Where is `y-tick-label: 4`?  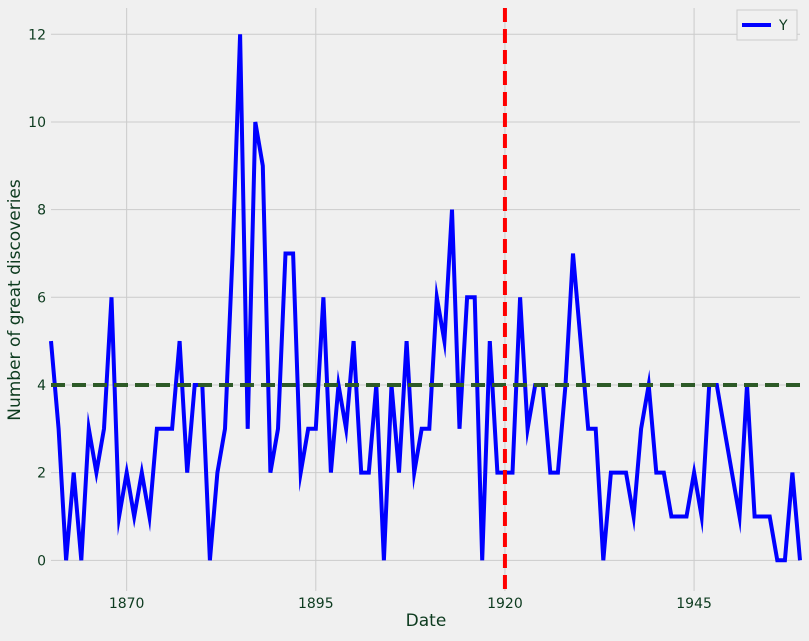 y-tick-label: 4 is located at coordinates (41, 386).